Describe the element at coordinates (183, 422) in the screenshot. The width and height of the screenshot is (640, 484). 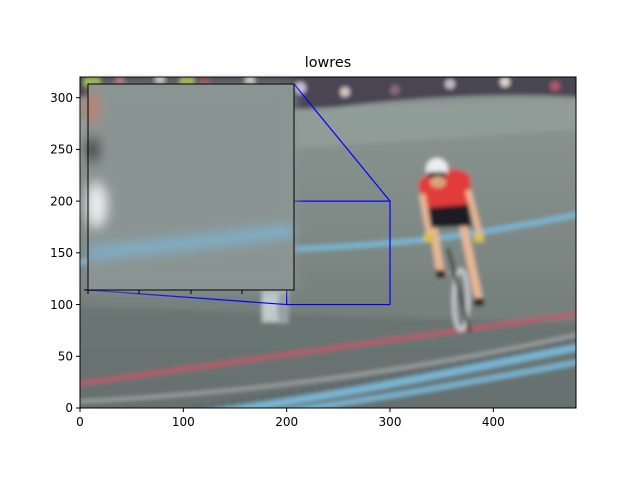
I see `x-tick-label: 100` at that location.